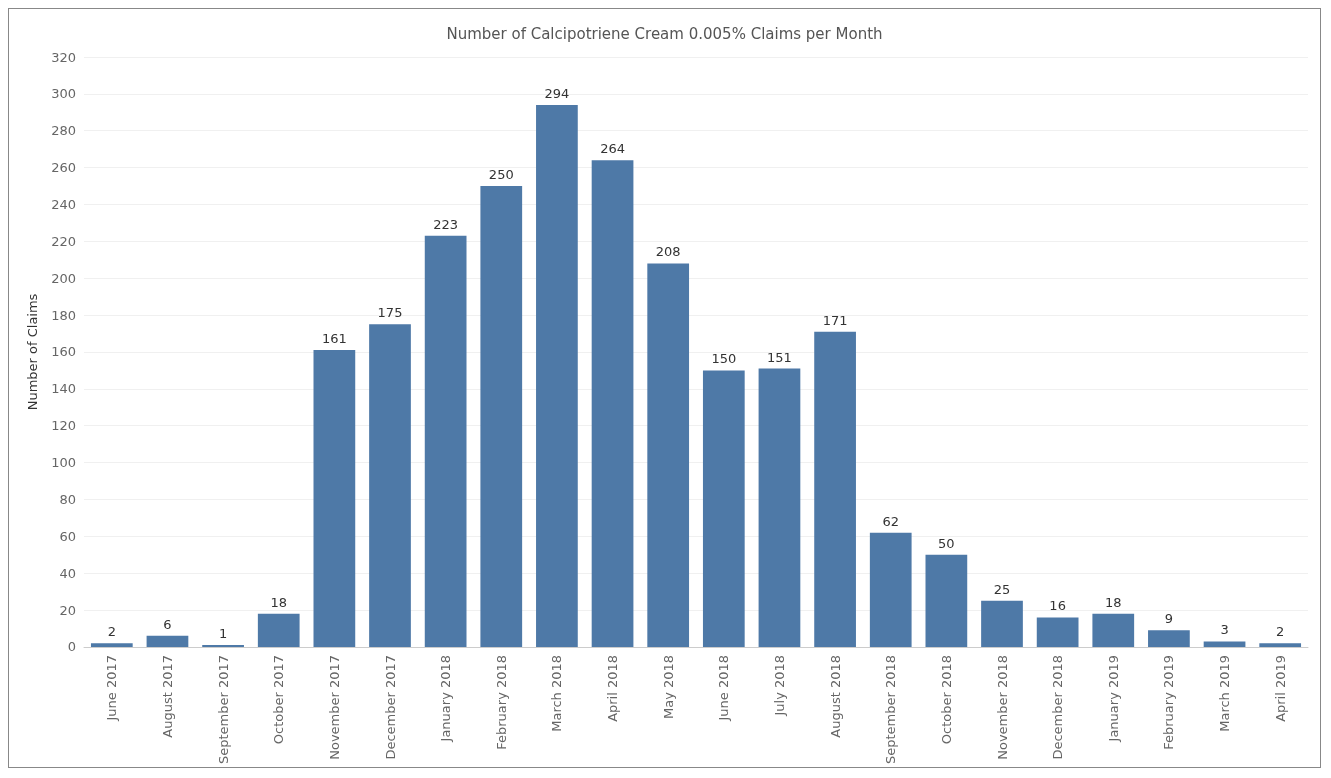  I want to click on y-tick-label: 320, so click(63, 57).